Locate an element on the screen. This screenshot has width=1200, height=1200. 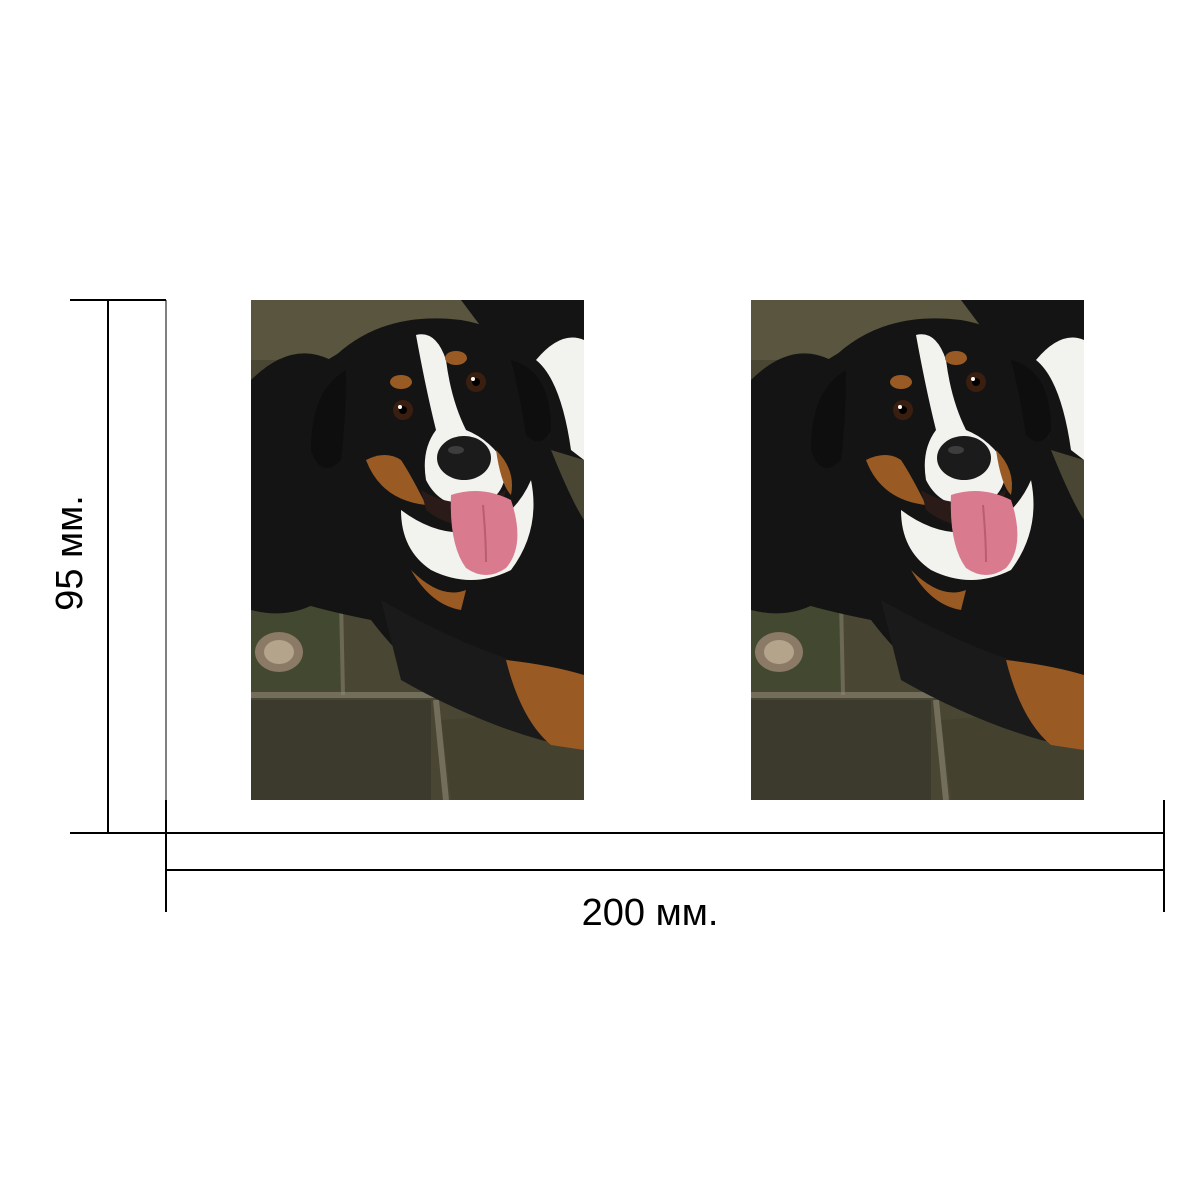
height-label: 95 мм. is located at coordinates (70, 553).